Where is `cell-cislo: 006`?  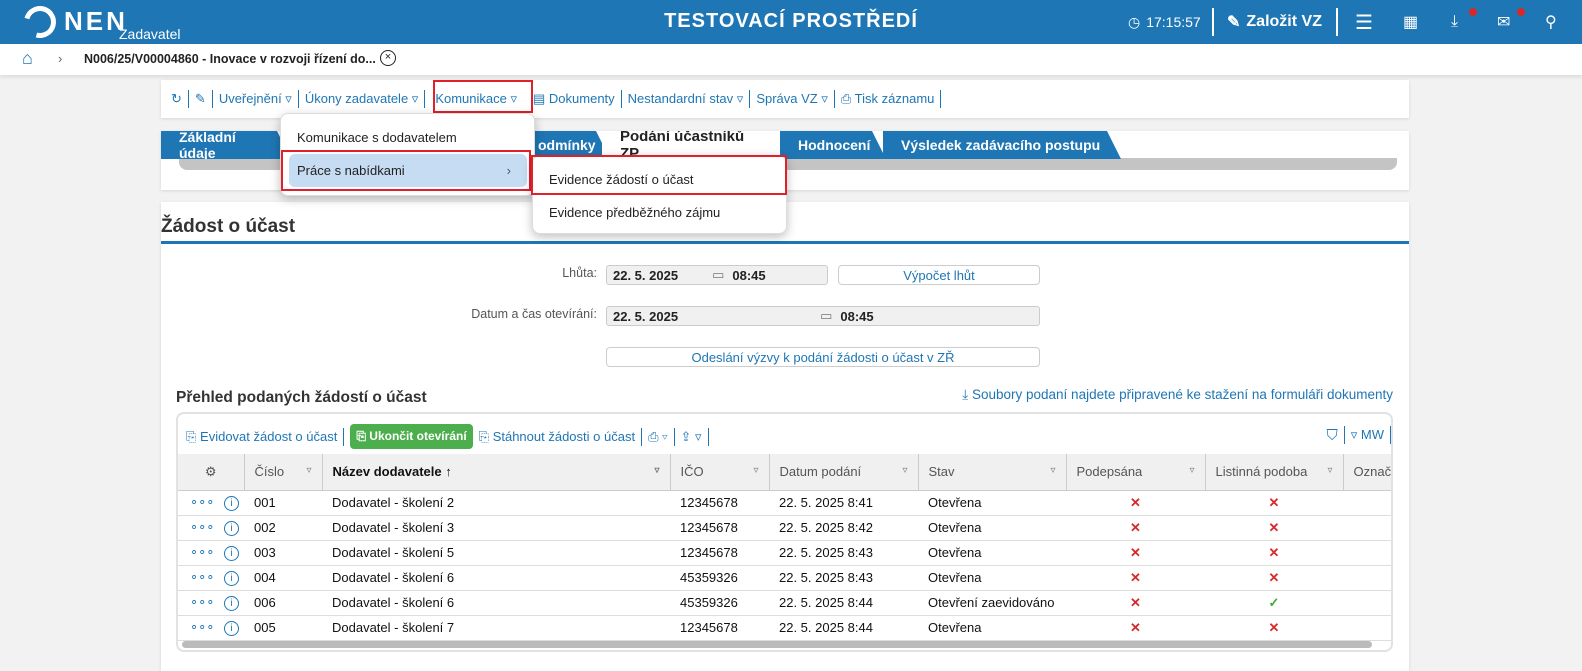
cell-cislo: 006 is located at coordinates (283, 603).